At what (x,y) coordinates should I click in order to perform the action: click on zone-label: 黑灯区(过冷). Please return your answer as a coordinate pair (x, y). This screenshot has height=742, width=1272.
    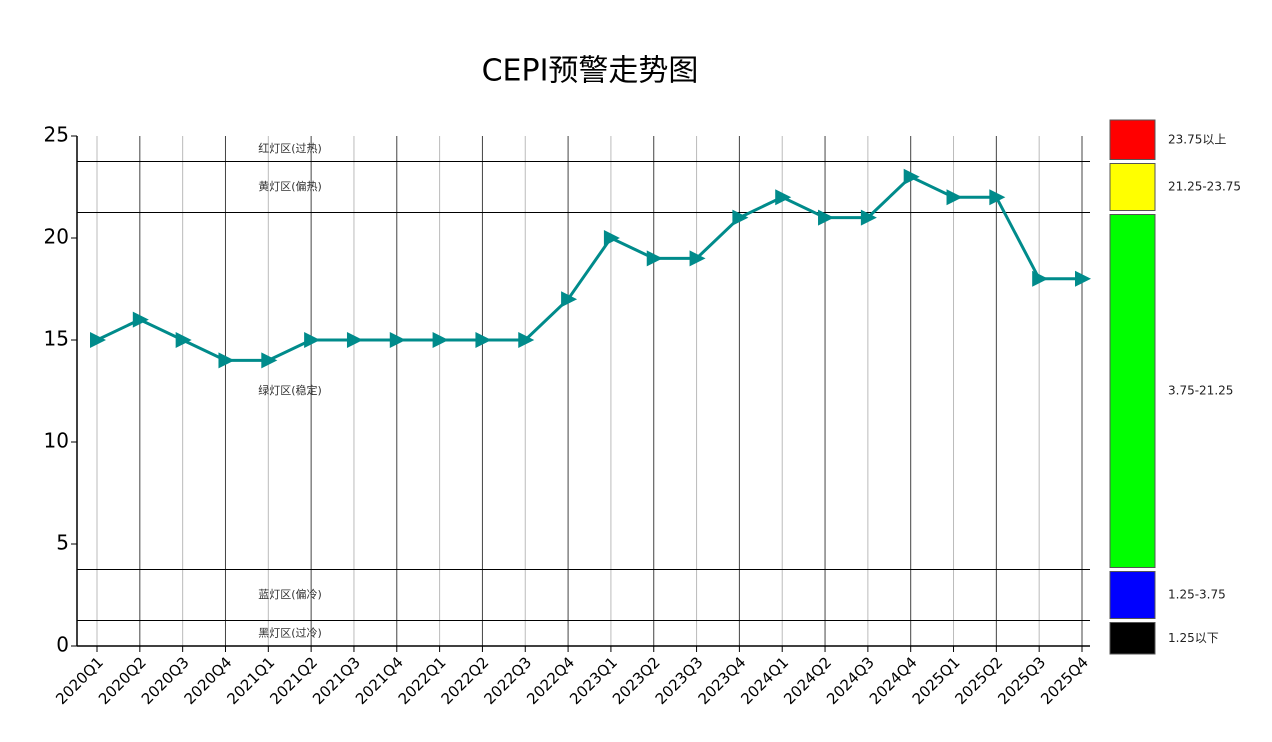
    Looking at the image, I should click on (290, 632).